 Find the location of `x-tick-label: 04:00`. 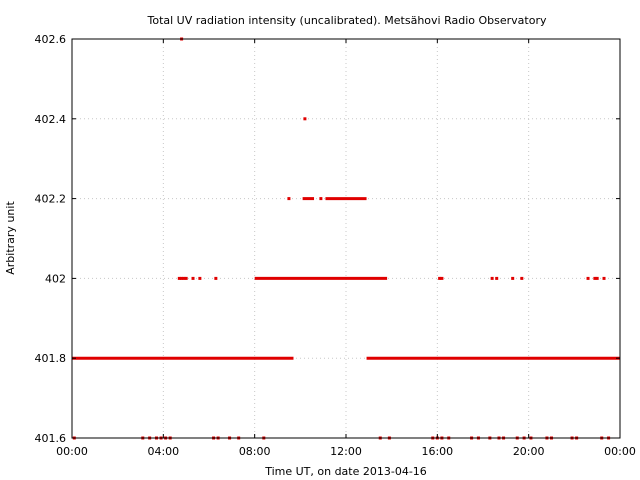

x-tick-label: 04:00 is located at coordinates (163, 451).